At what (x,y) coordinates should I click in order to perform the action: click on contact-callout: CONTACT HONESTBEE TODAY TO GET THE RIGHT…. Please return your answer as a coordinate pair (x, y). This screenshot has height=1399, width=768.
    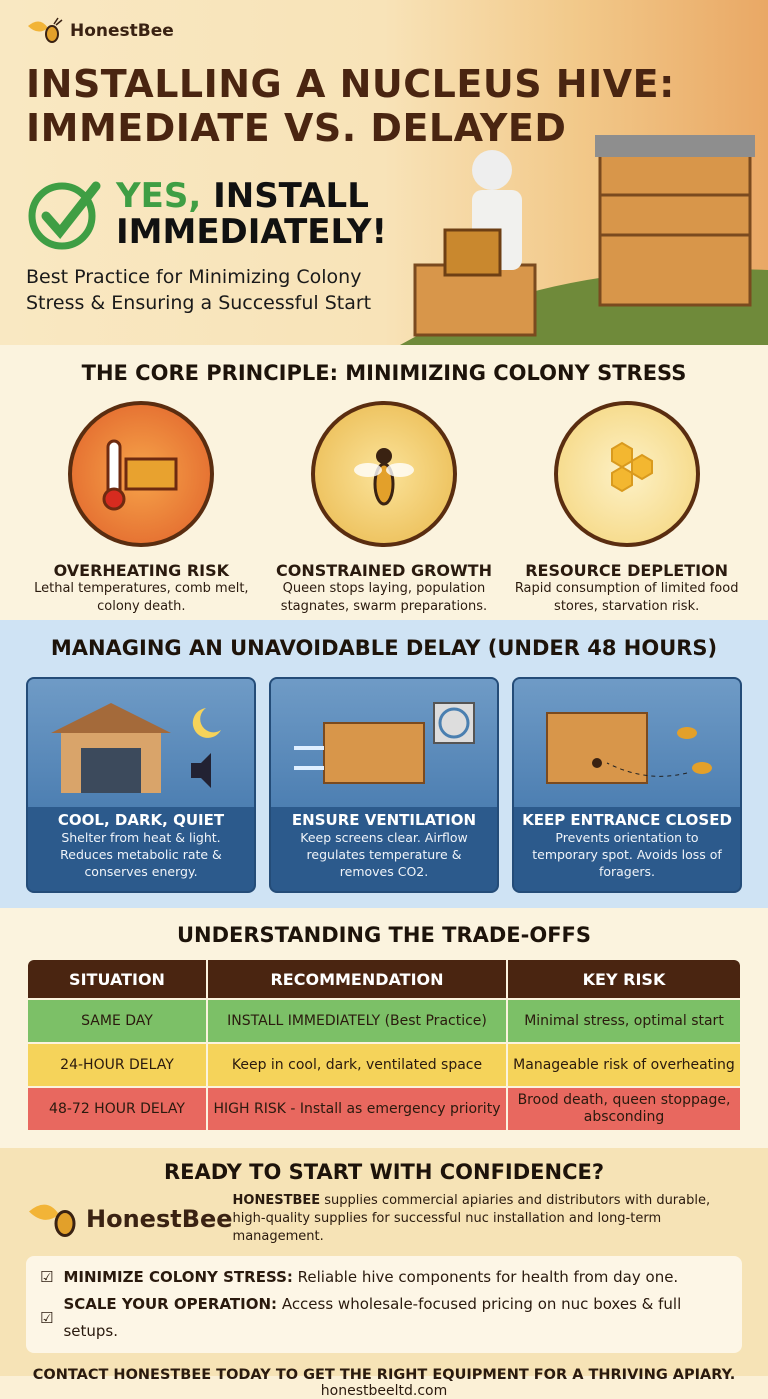
    Looking at the image, I should click on (384, 1375).